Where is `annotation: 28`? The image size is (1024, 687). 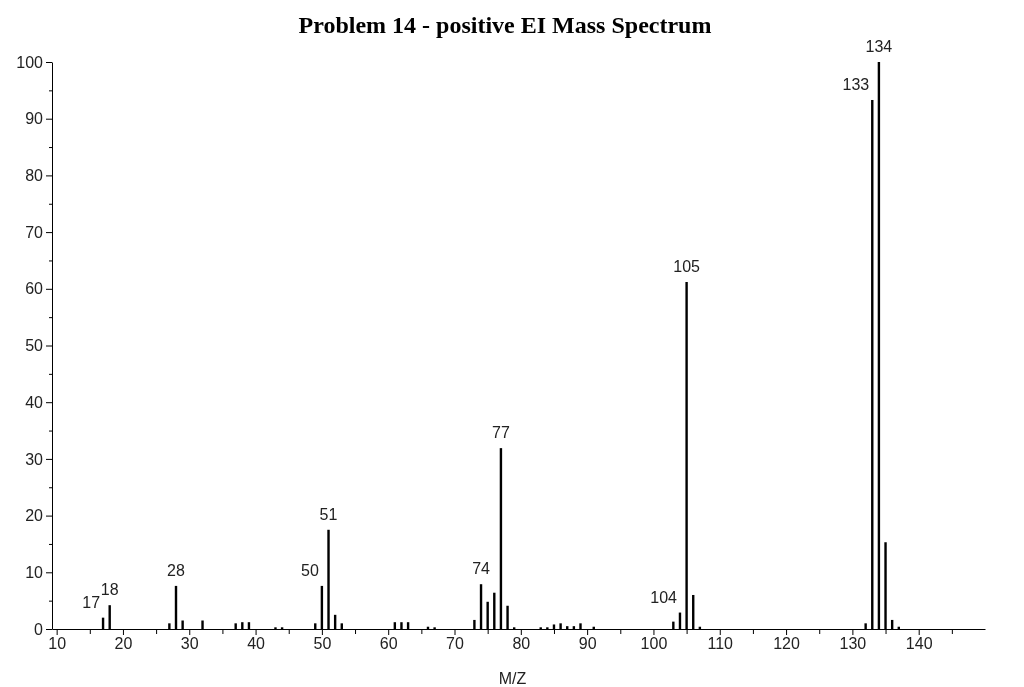
annotation: 28 is located at coordinates (176, 570).